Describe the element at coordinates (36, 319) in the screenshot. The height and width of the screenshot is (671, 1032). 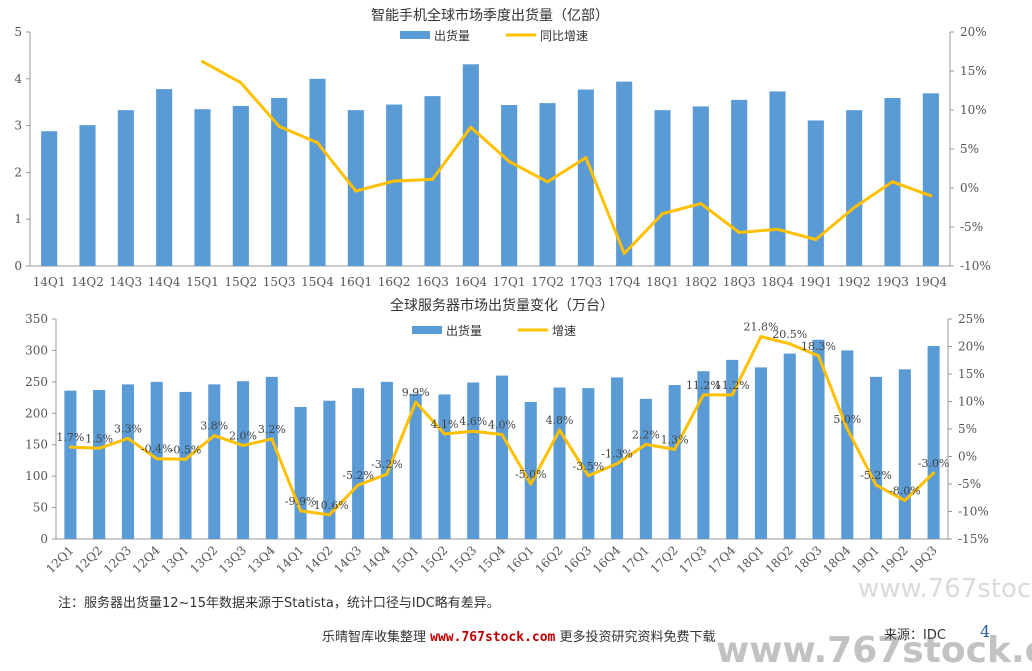
I see `y-left-tick-label: 350` at that location.